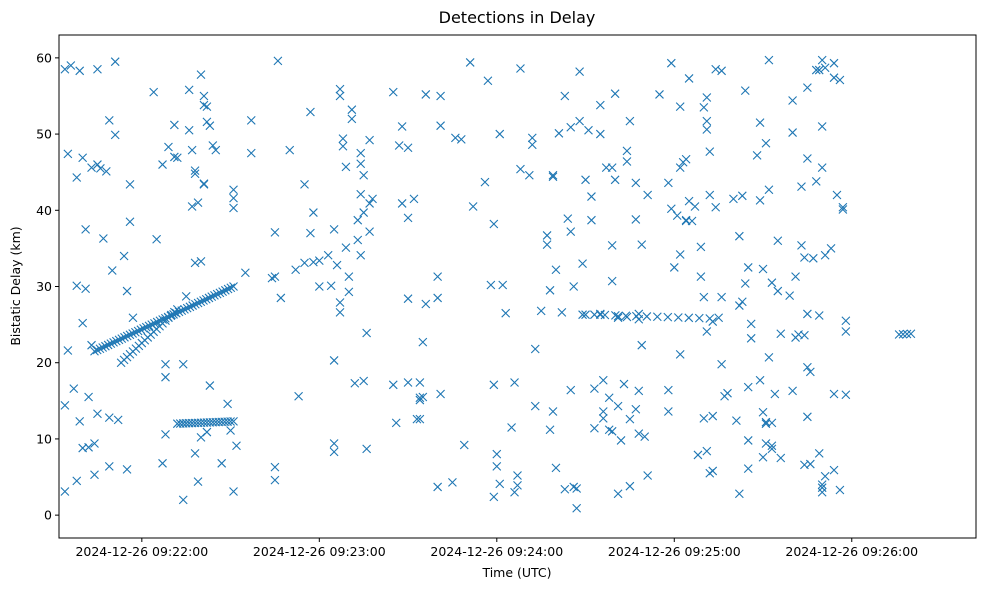 This screenshot has height=590, width=989. I want to click on y-tick-label: 10, so click(44, 438).